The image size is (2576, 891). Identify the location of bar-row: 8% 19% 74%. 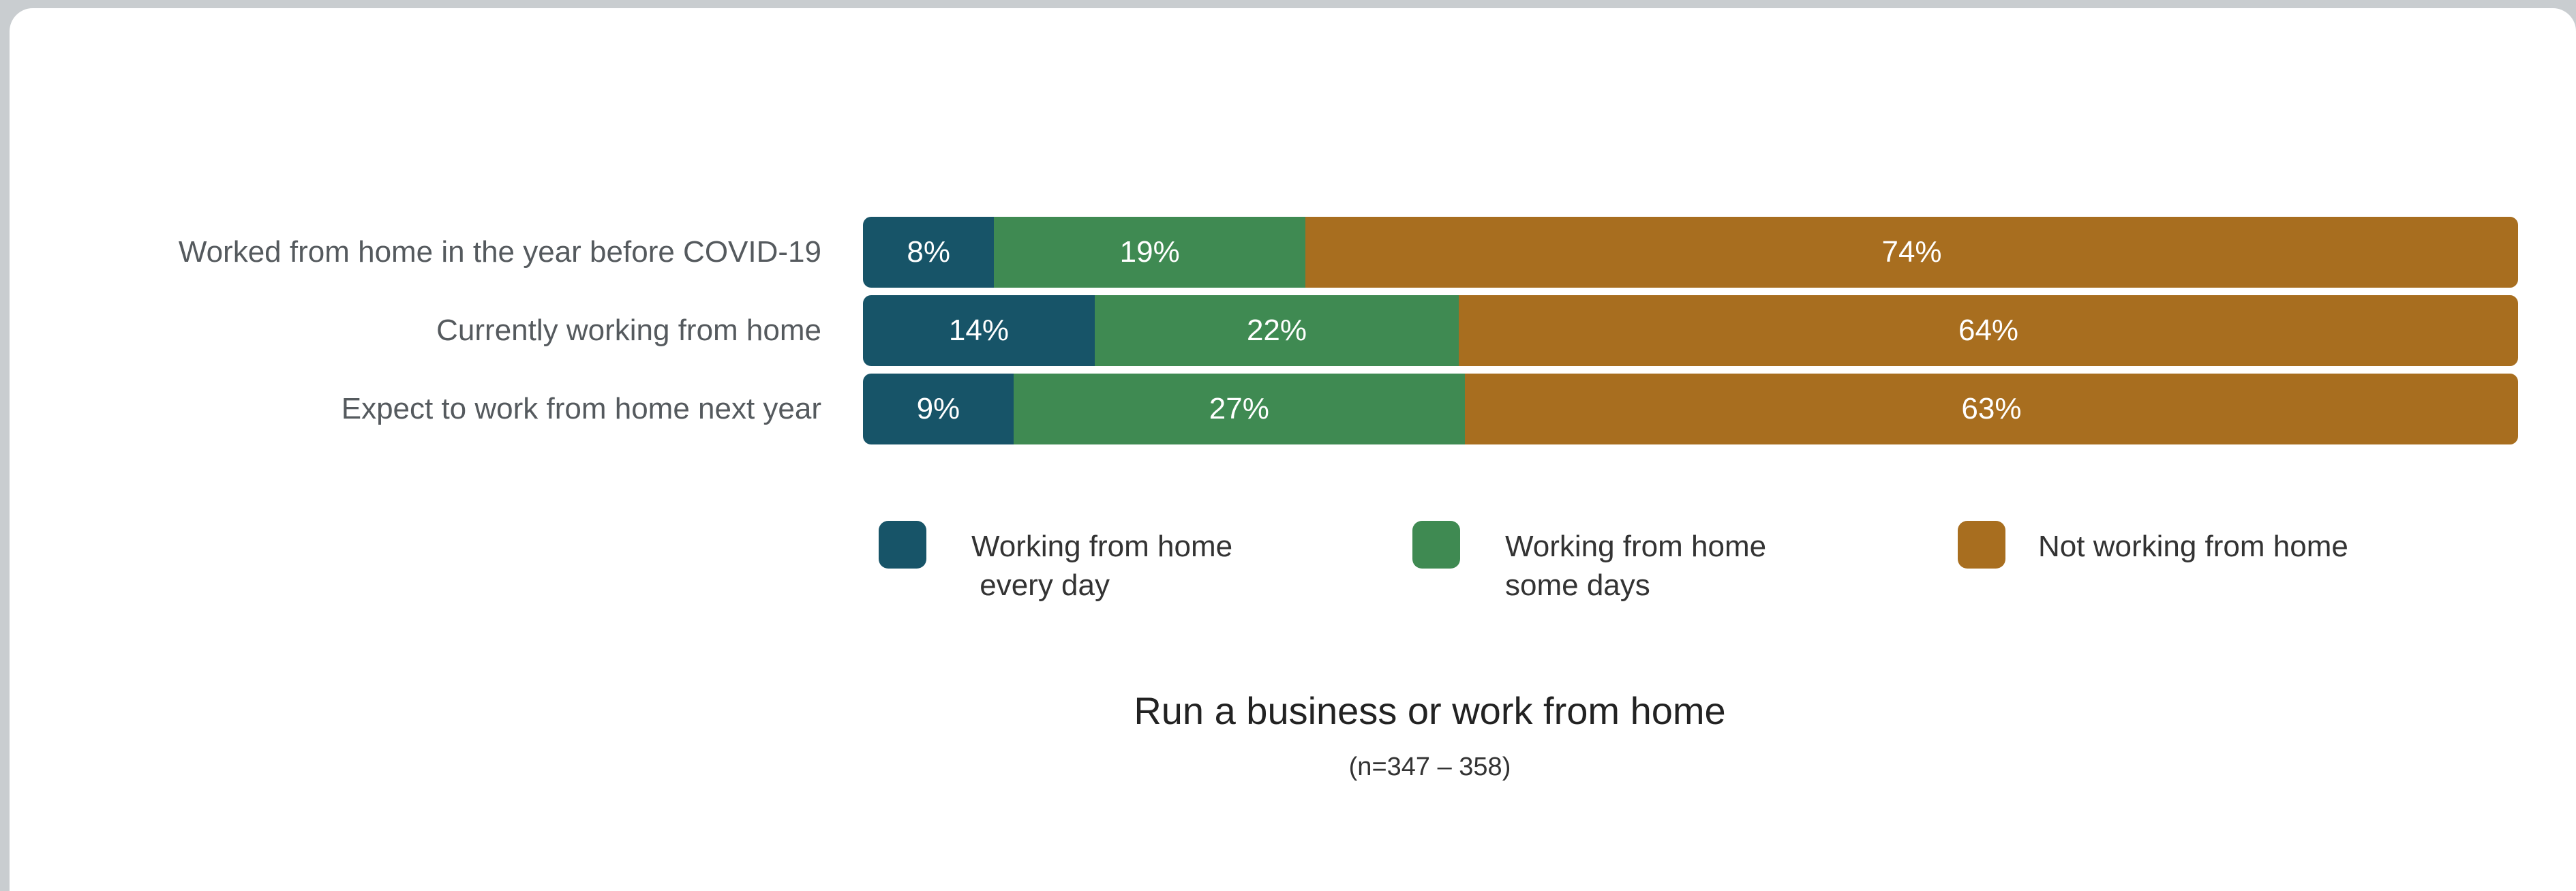
(1691, 252).